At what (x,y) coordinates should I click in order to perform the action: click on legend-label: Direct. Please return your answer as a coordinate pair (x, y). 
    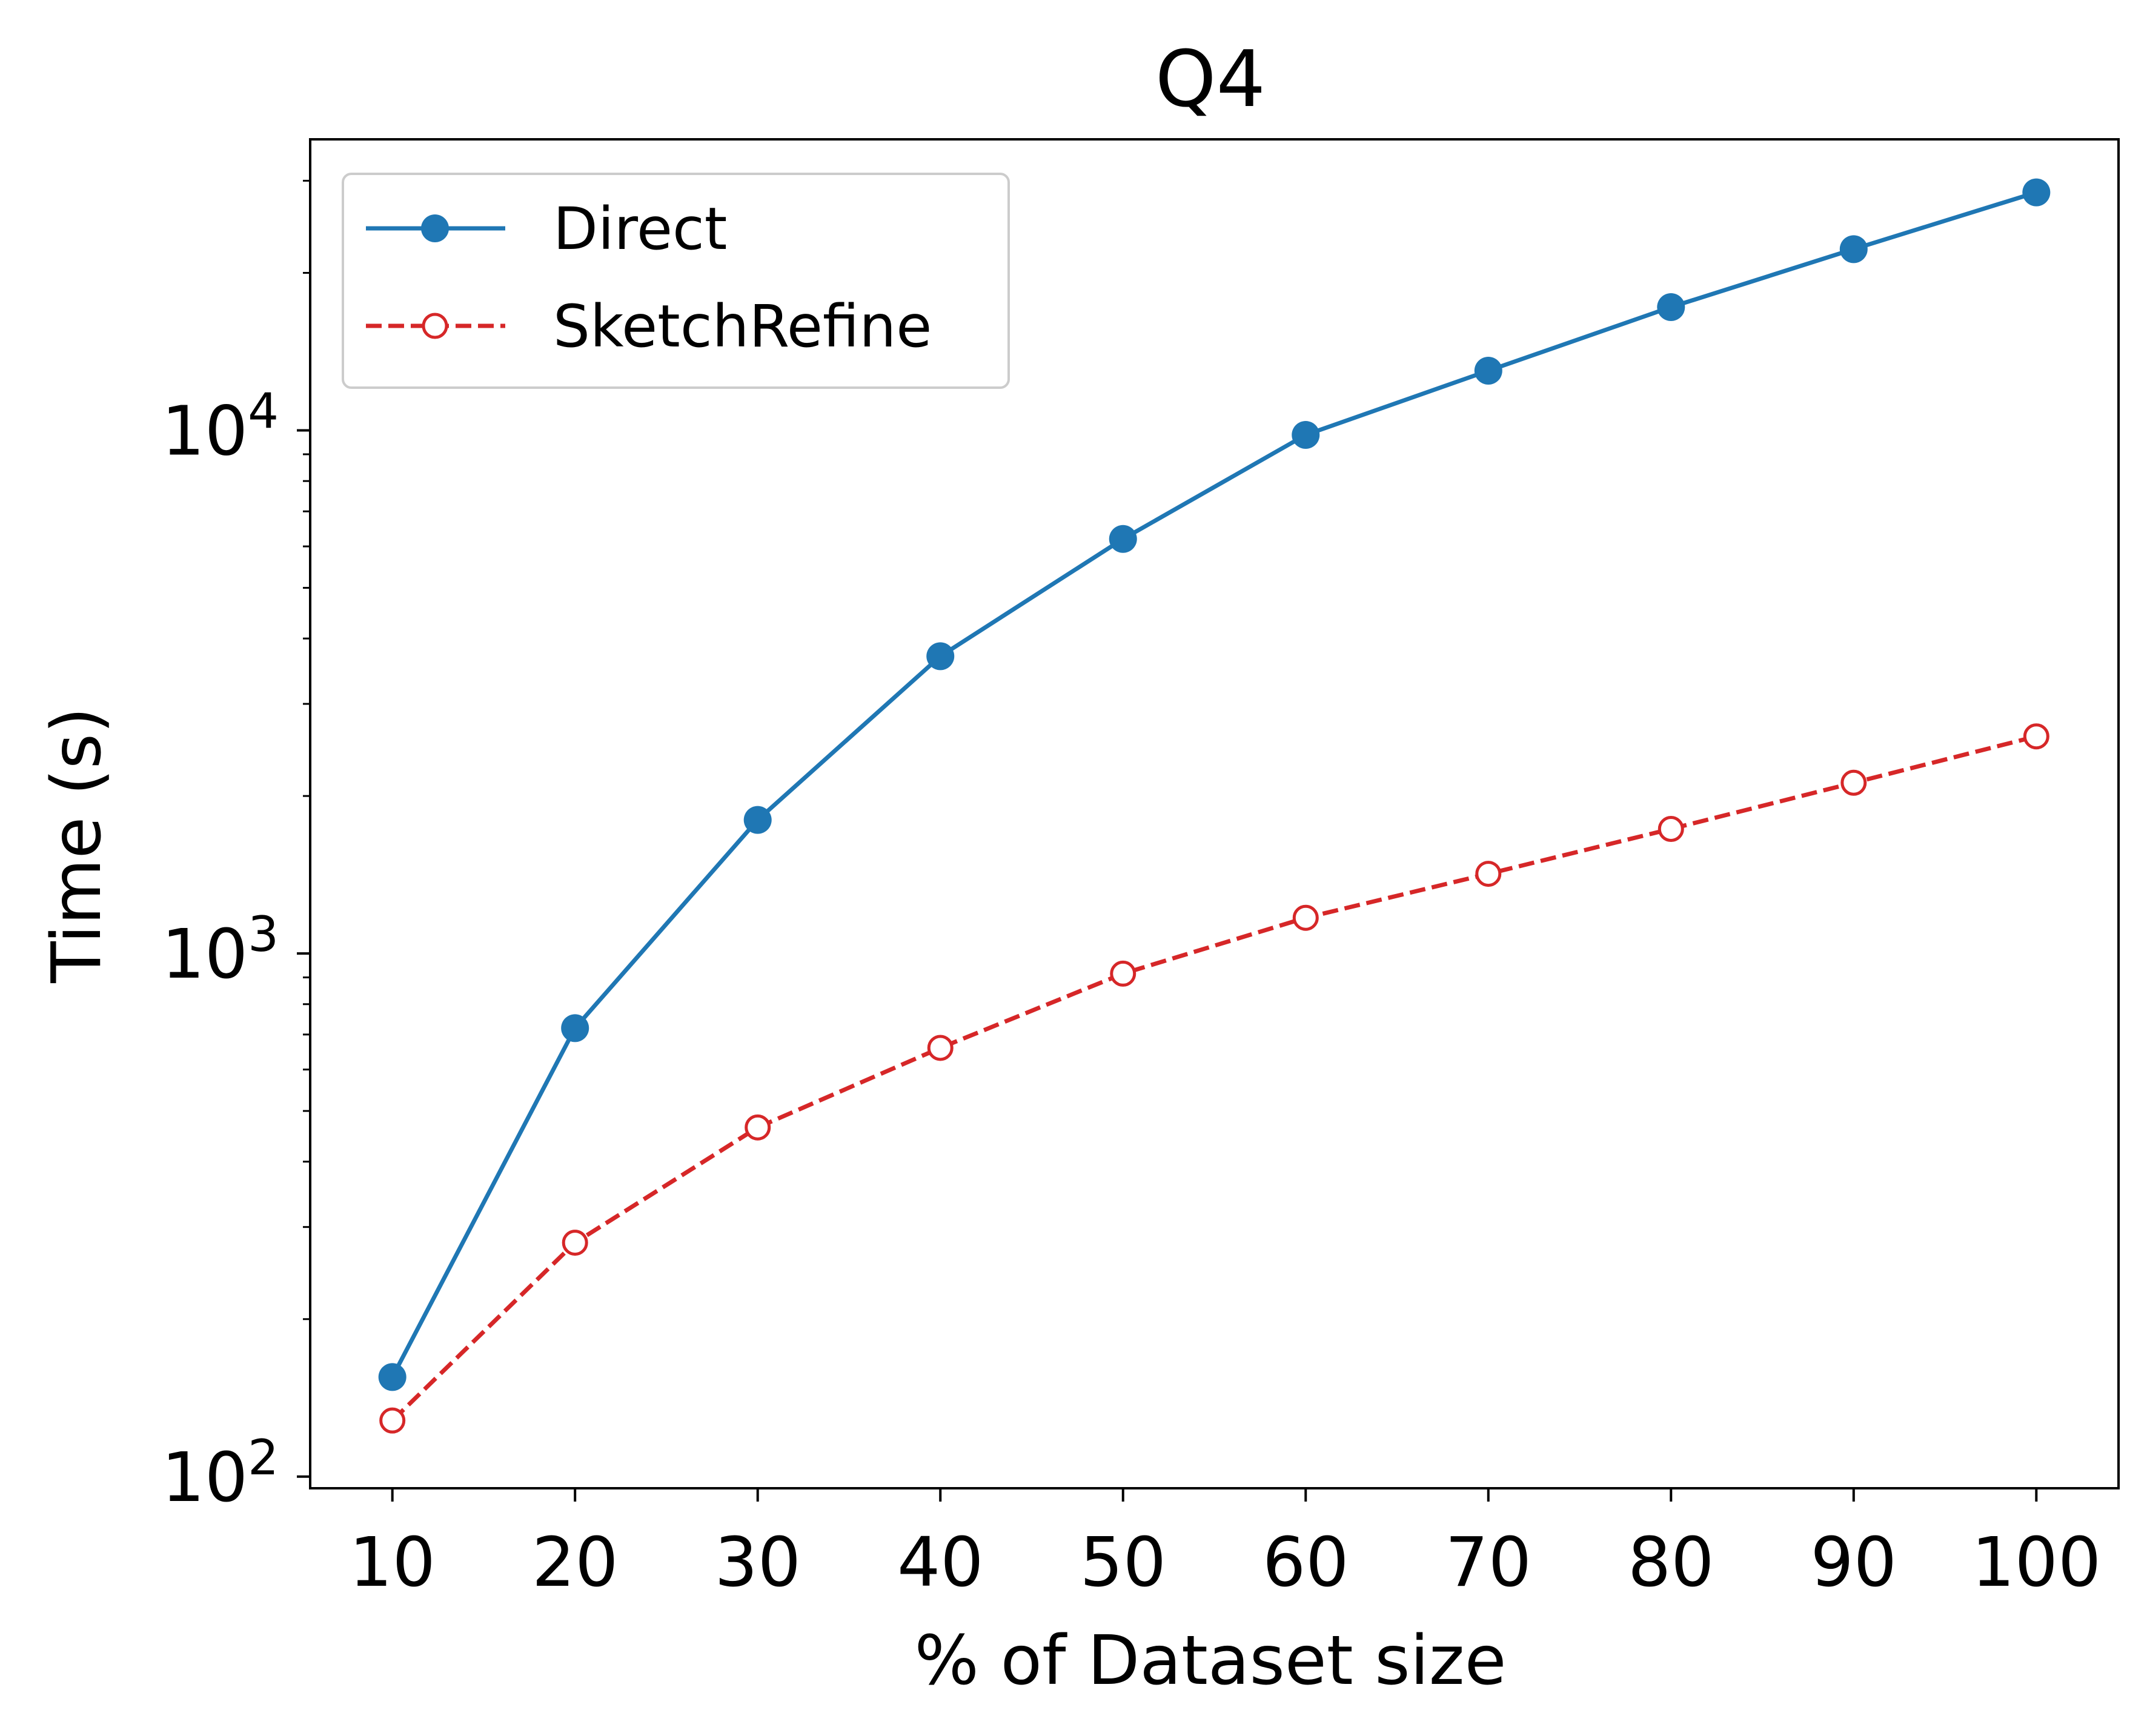
    Looking at the image, I should click on (640, 229).